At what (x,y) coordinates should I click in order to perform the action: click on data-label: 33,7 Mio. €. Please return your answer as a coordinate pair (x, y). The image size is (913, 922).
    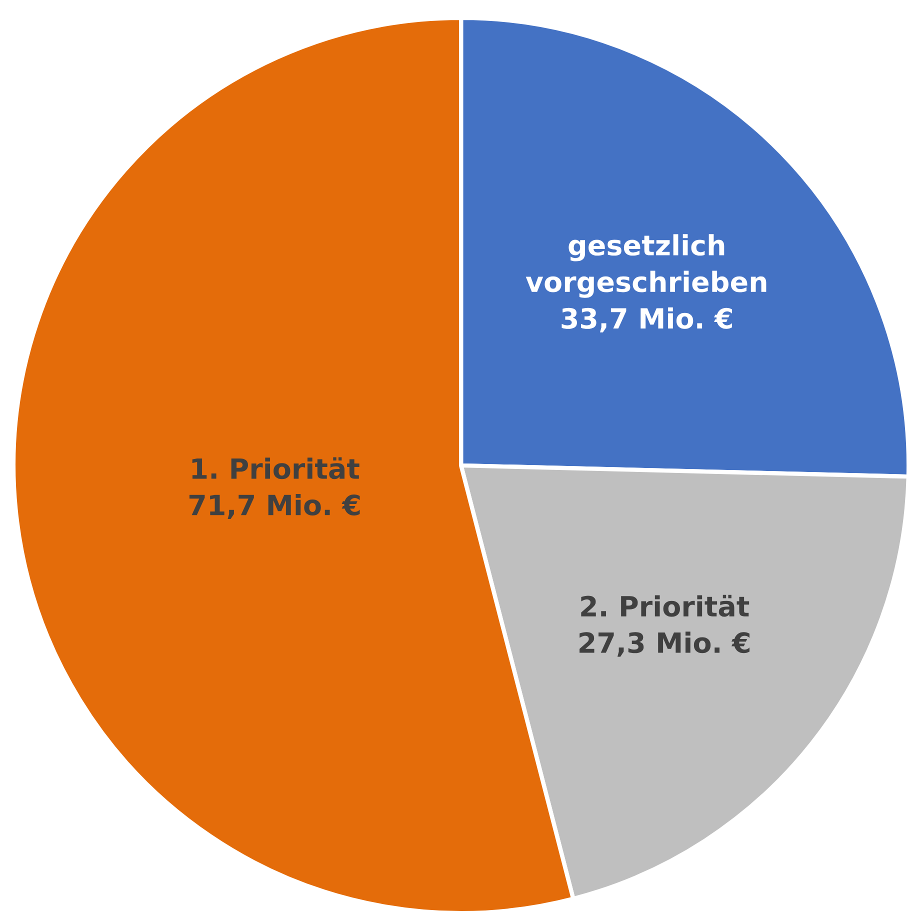
    Looking at the image, I should click on (647, 319).